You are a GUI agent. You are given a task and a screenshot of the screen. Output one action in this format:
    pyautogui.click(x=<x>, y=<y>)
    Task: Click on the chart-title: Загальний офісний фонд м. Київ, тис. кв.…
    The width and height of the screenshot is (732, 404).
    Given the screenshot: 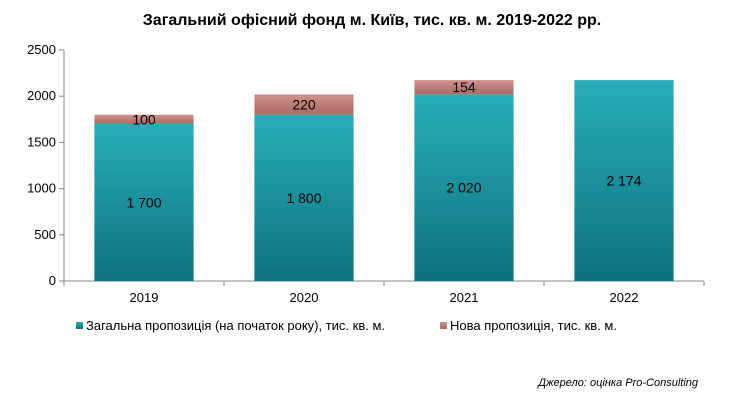 What is the action you would take?
    pyautogui.click(x=372, y=20)
    